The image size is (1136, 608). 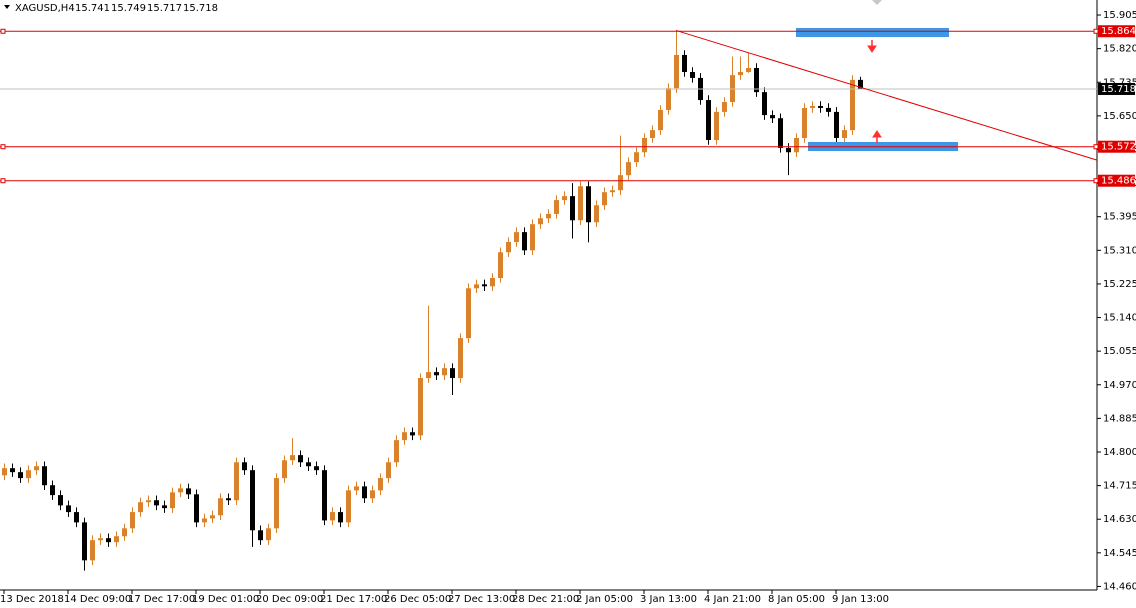 What do you see at coordinates (97, 599) in the screenshot?
I see `x-tick-label: 14 Dec 09:00` at bounding box center [97, 599].